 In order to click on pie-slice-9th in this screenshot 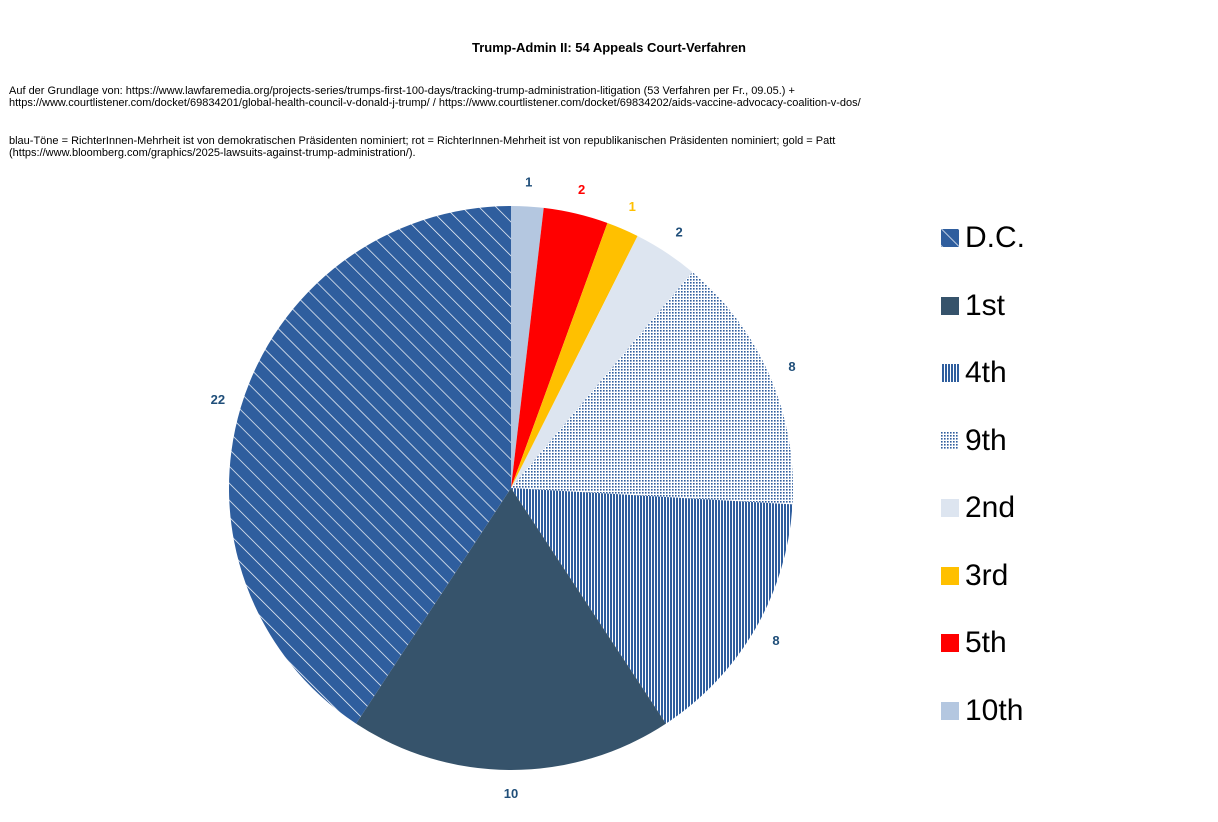, I will do `click(652, 388)`.